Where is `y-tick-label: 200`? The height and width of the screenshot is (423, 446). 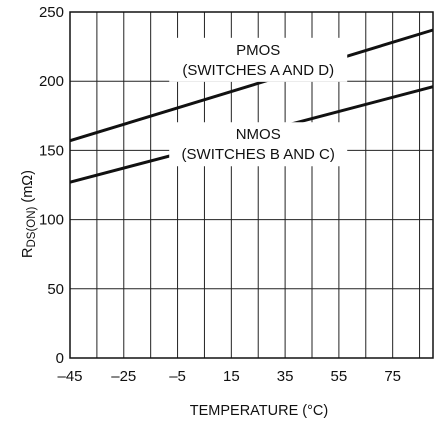 y-tick-label: 200 is located at coordinates (51, 81).